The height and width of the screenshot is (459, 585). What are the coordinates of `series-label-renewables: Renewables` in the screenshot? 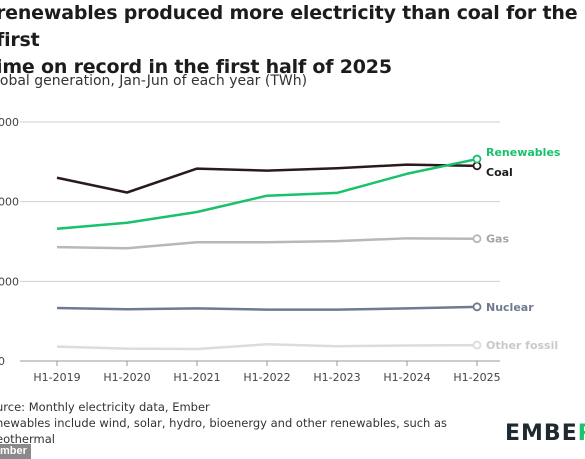 It's located at (523, 152).